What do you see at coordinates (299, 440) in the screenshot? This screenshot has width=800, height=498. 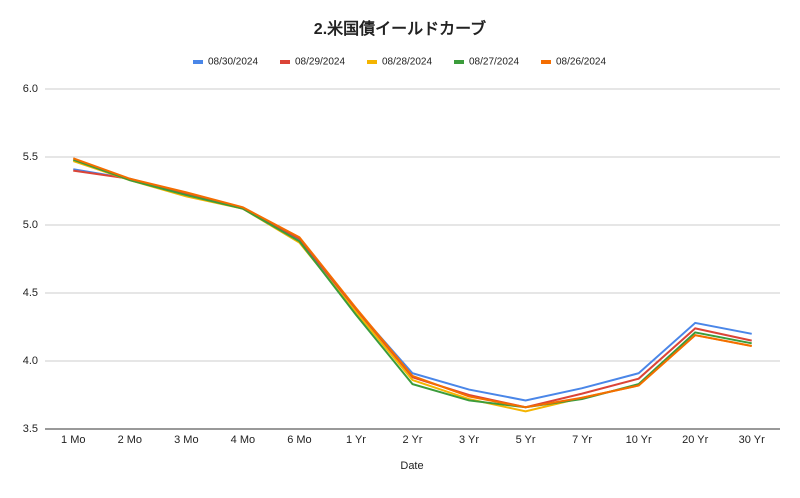 I see `x-tick-label: 6 Mo` at bounding box center [299, 440].